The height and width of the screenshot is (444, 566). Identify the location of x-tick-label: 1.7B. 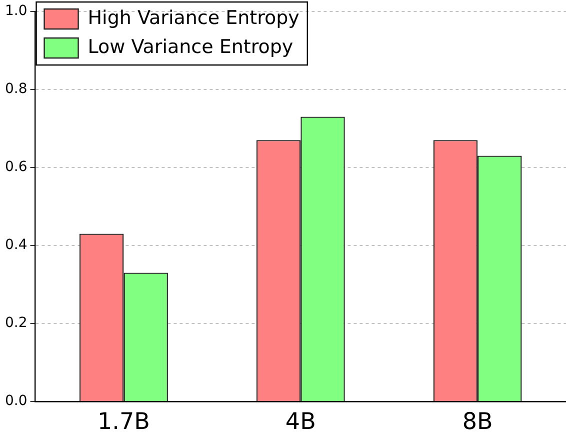
(124, 422).